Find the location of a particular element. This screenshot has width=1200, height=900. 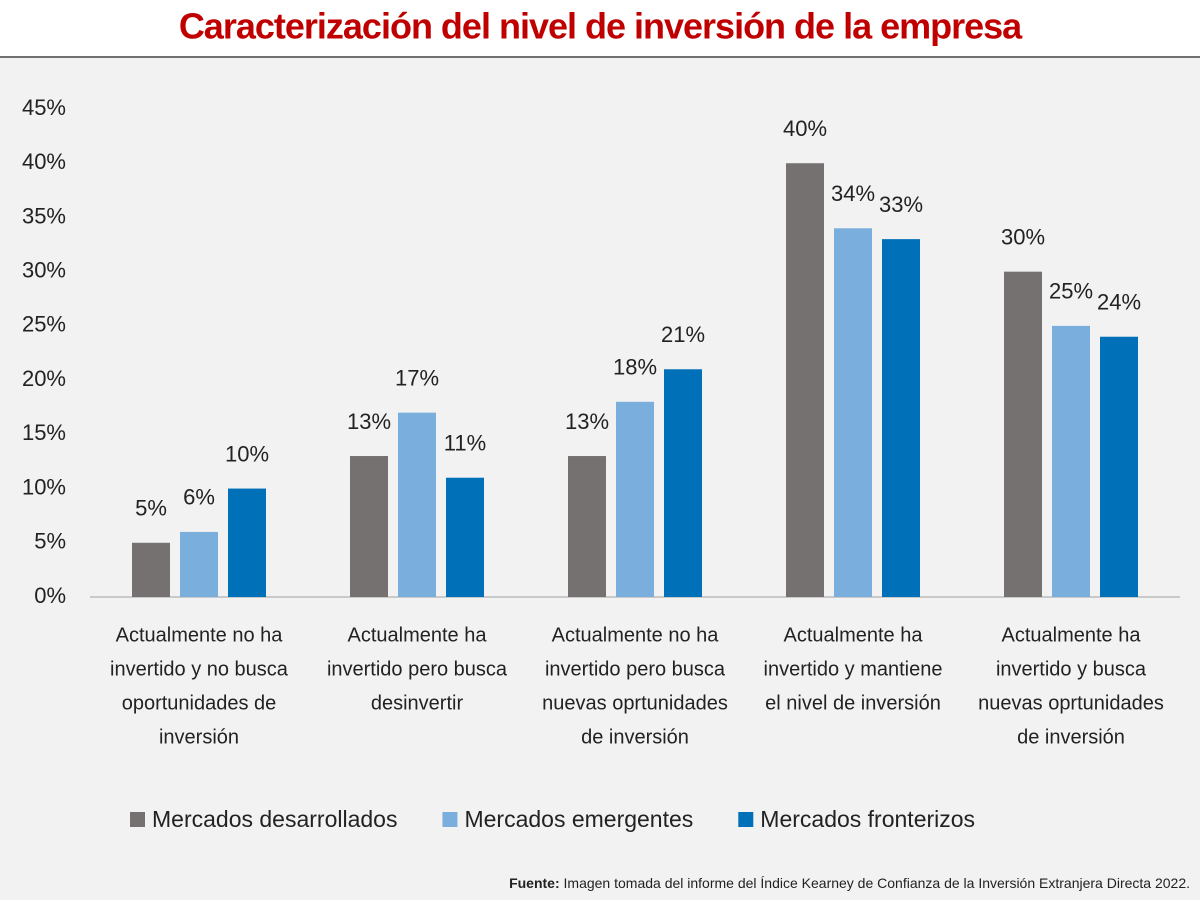

x-tick-label: invertido y no busca is located at coordinates (199, 669).